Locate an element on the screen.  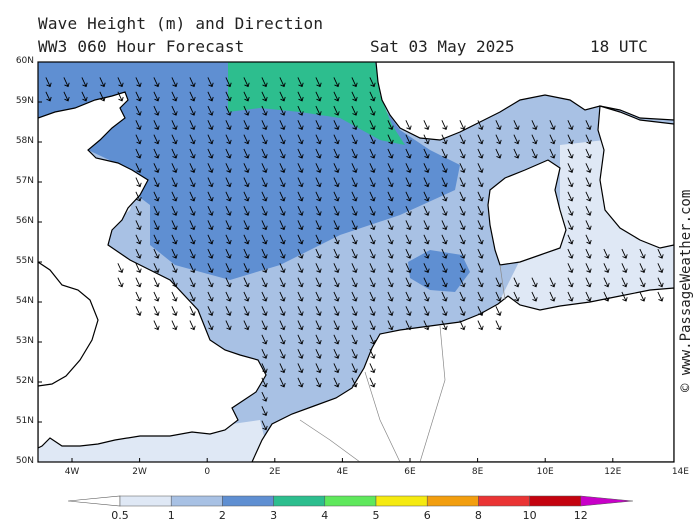
lat-label-51N: 51N is located at coordinates (24, 421).